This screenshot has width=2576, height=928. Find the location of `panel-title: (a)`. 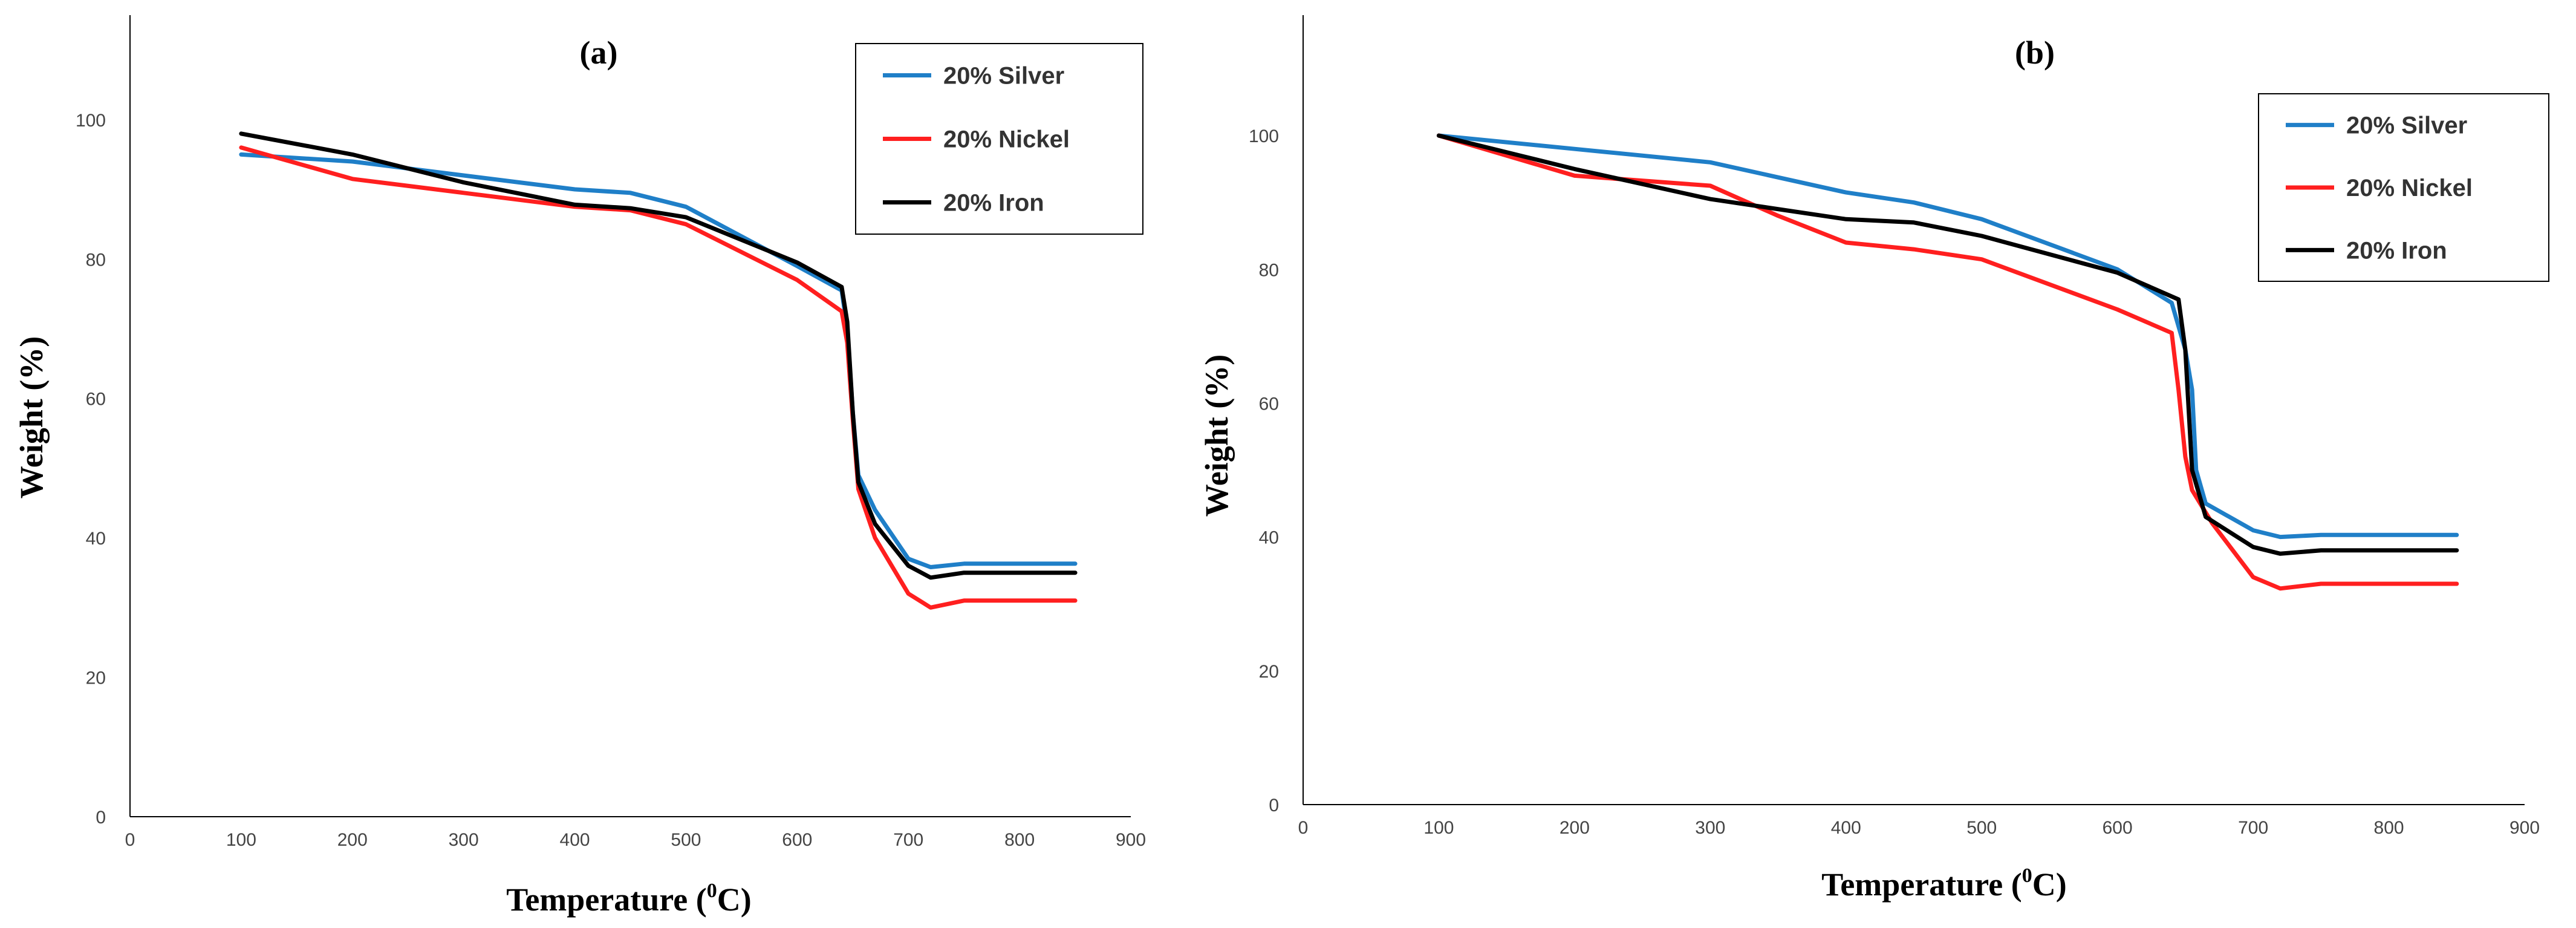

panel-title: (a) is located at coordinates (599, 53).